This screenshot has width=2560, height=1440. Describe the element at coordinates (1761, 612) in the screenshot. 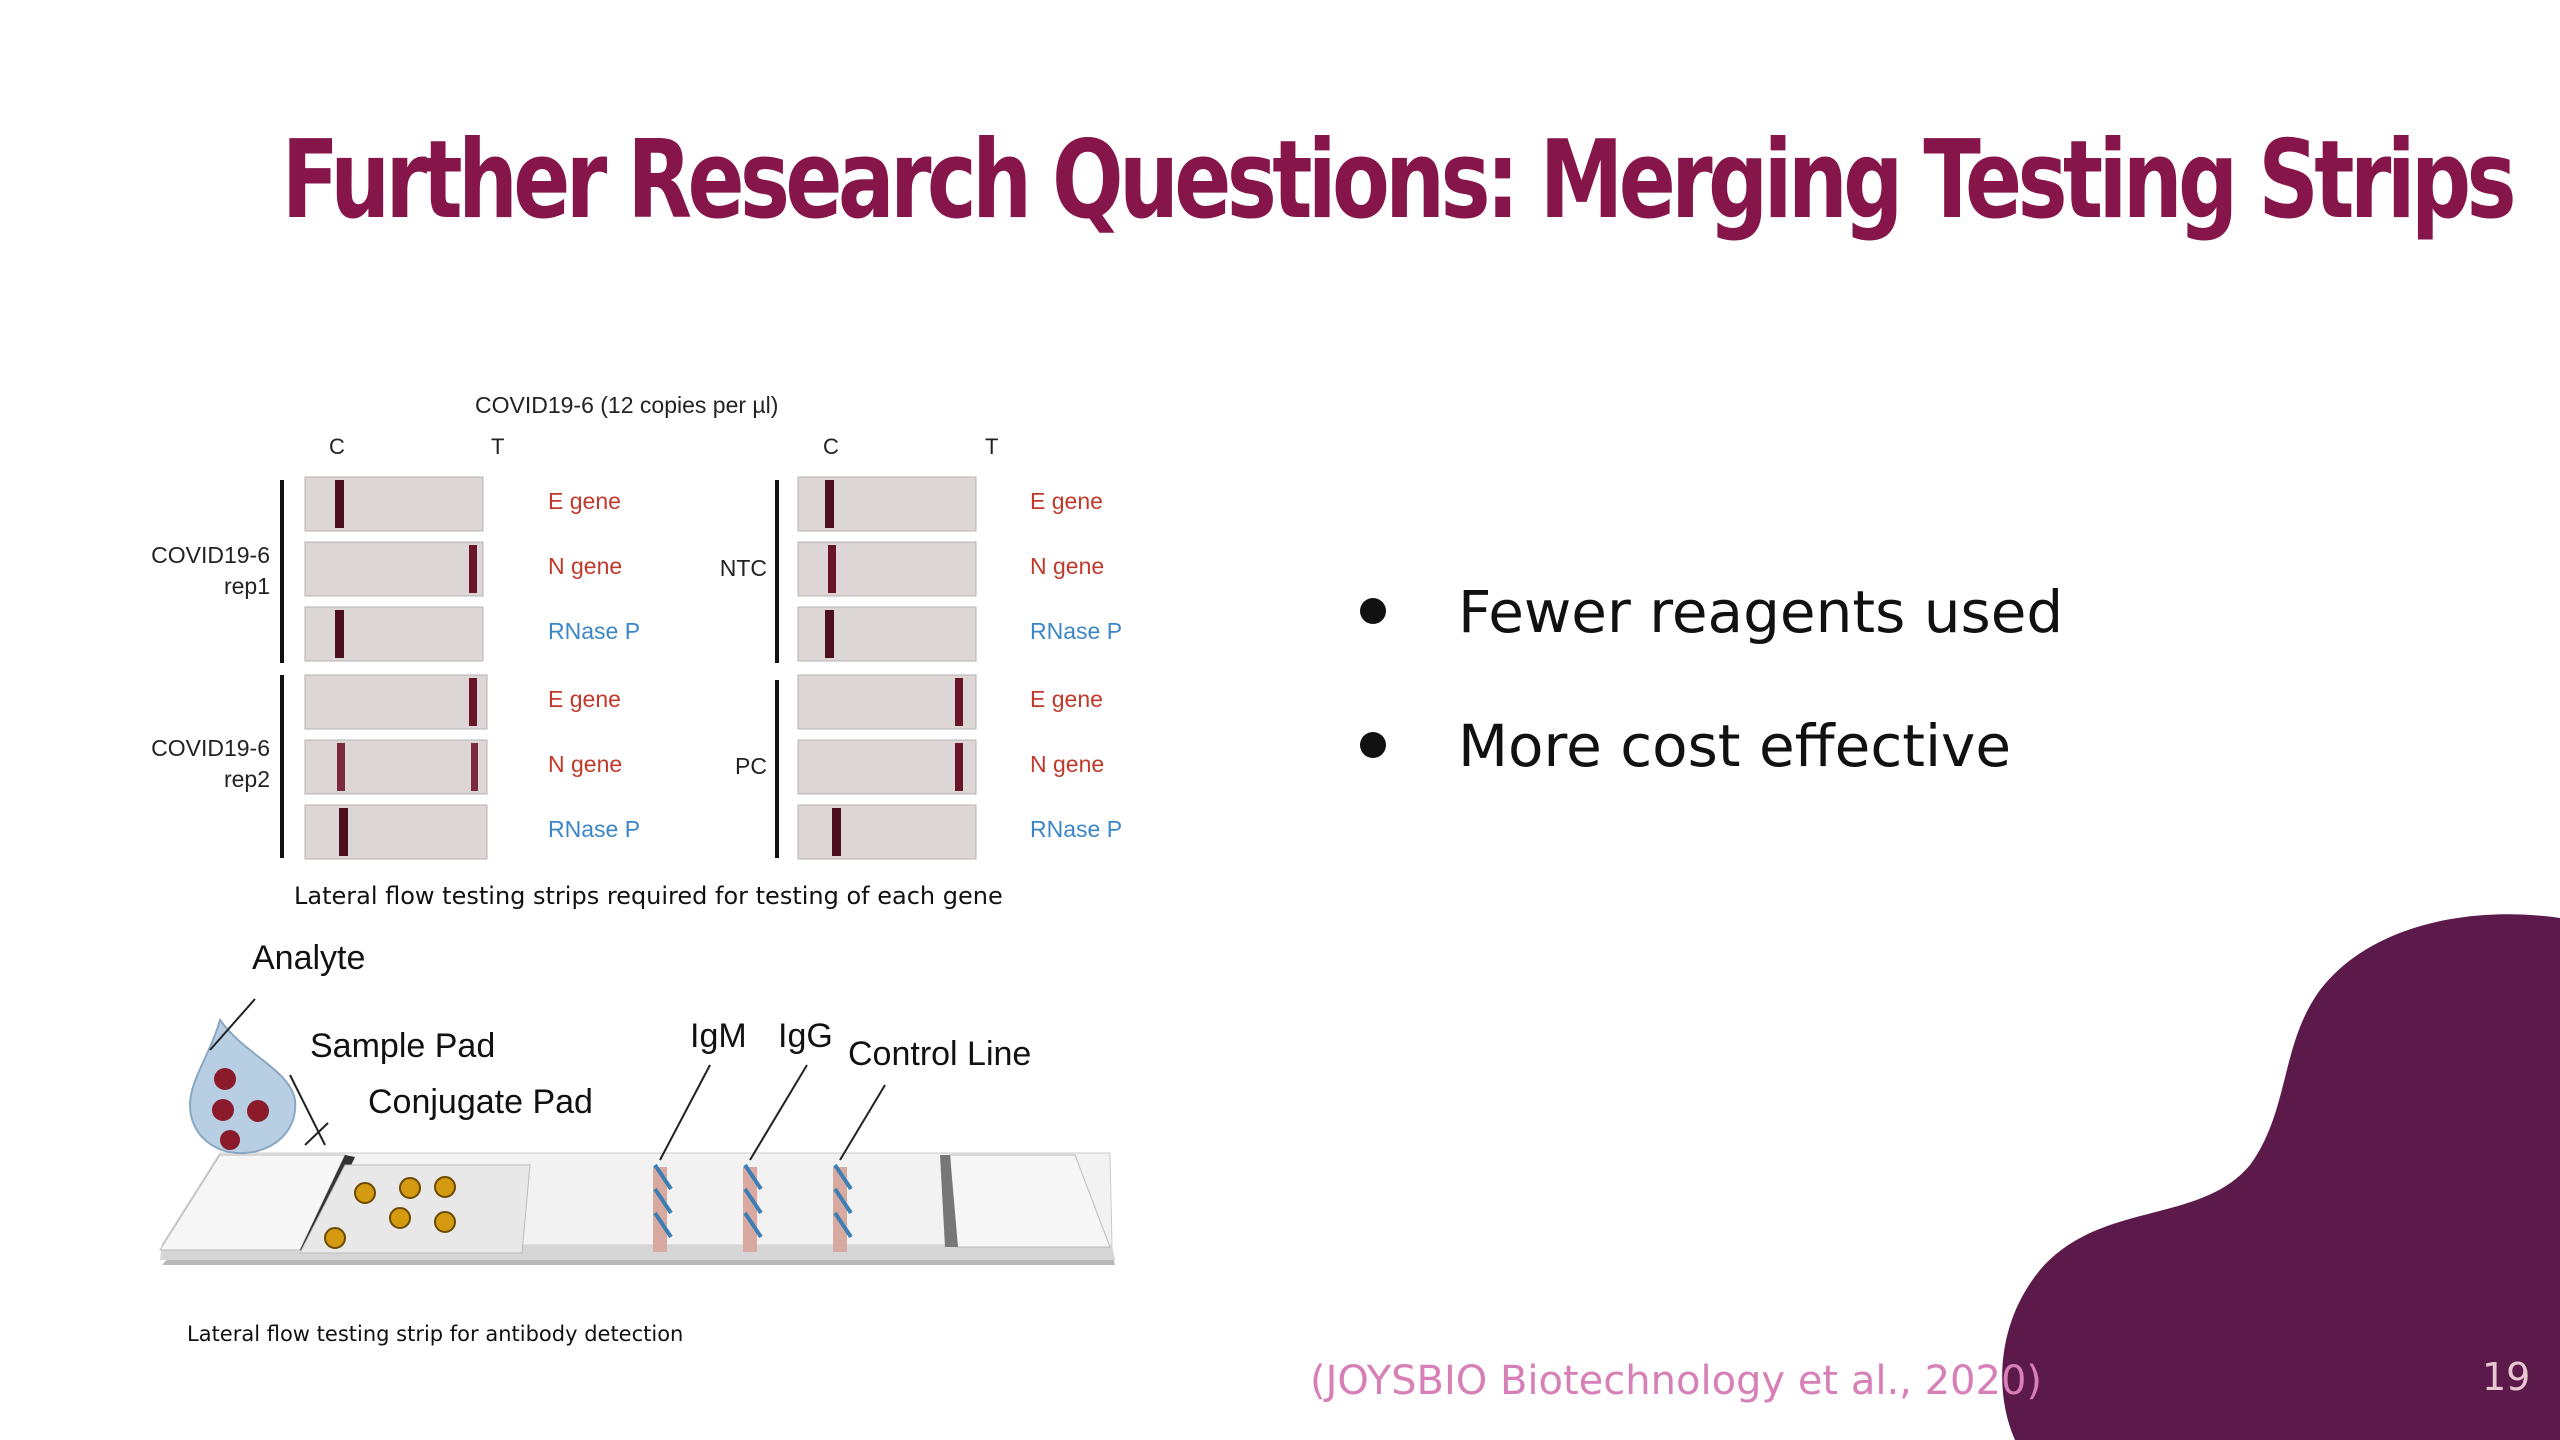

I see `bullet-text: Fewer reagents used` at that location.